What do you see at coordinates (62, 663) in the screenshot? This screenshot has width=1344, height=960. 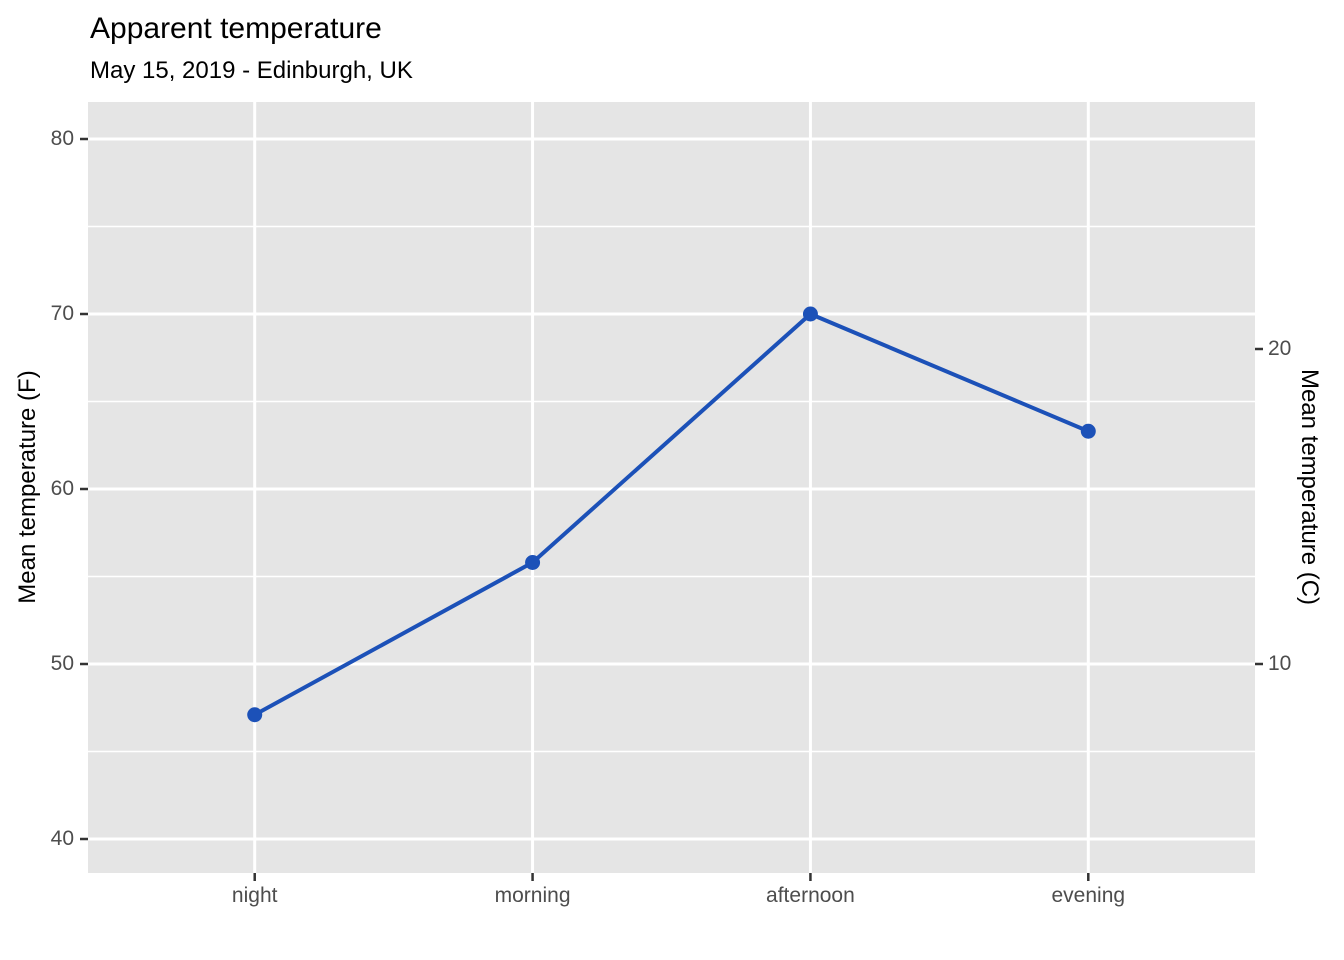 I see `y-tick-label-left: 50` at bounding box center [62, 663].